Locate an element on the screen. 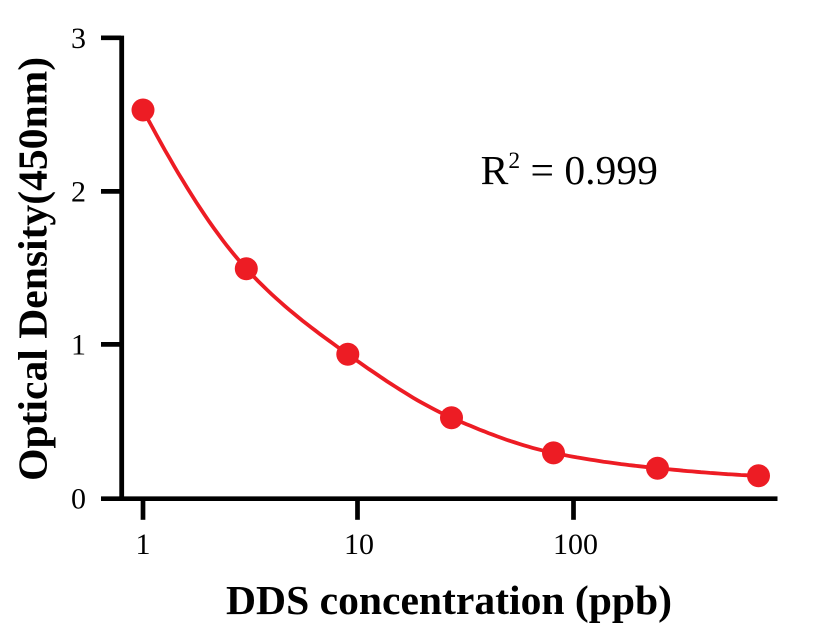  svg-text: 0 is located at coordinates (78, 499).